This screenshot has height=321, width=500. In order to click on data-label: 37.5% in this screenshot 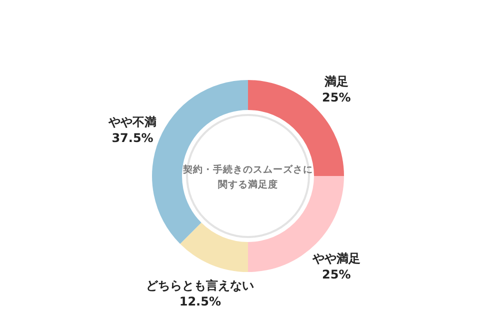, I will do `click(133, 138)`.